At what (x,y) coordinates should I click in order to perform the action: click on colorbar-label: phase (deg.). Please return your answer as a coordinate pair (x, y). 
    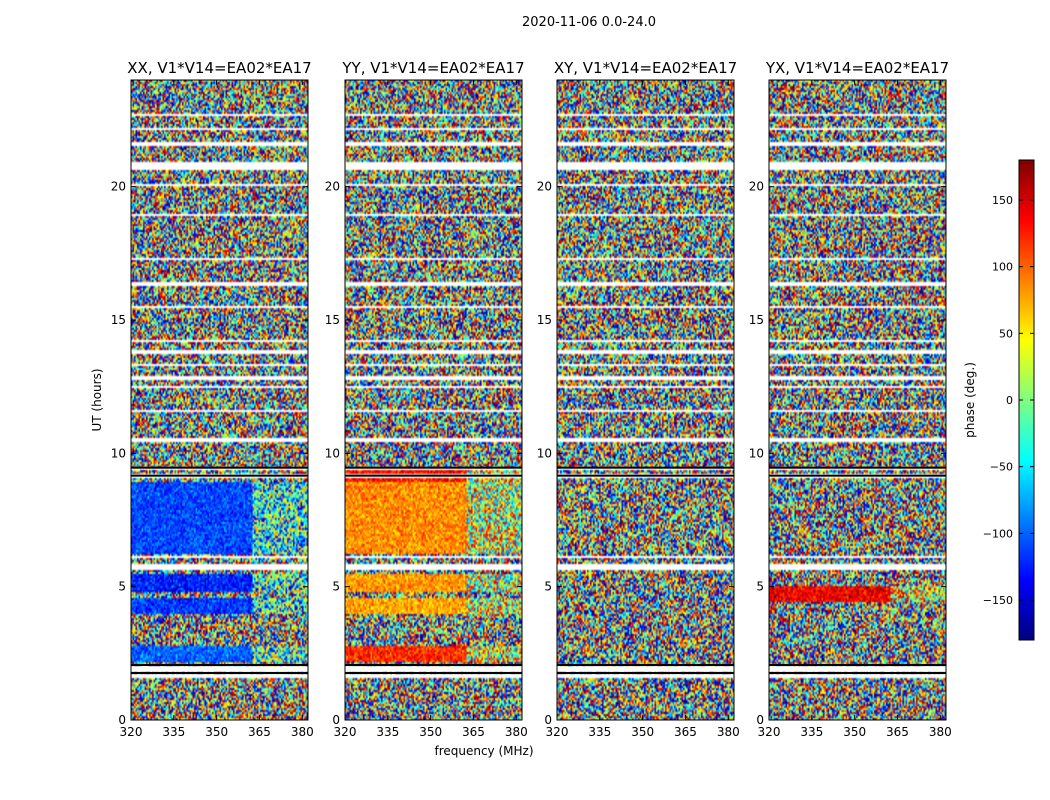
    Looking at the image, I should click on (970, 400).